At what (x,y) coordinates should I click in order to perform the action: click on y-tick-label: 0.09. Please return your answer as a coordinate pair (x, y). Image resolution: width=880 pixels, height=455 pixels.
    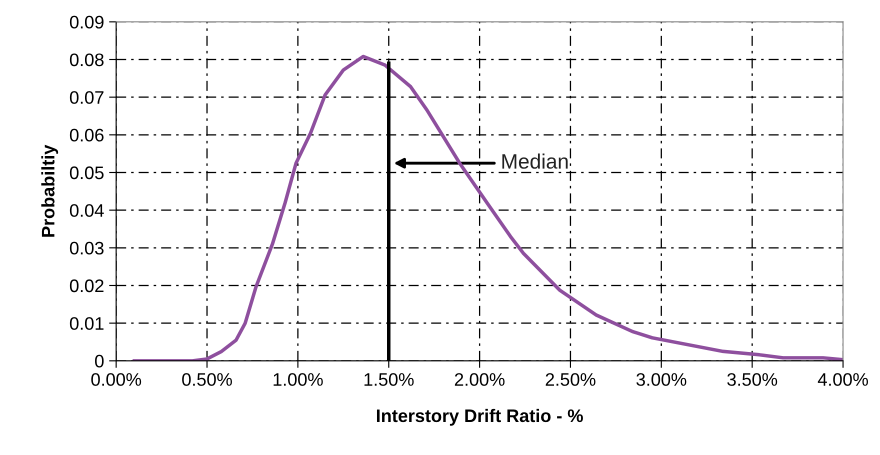
    Looking at the image, I should click on (87, 22).